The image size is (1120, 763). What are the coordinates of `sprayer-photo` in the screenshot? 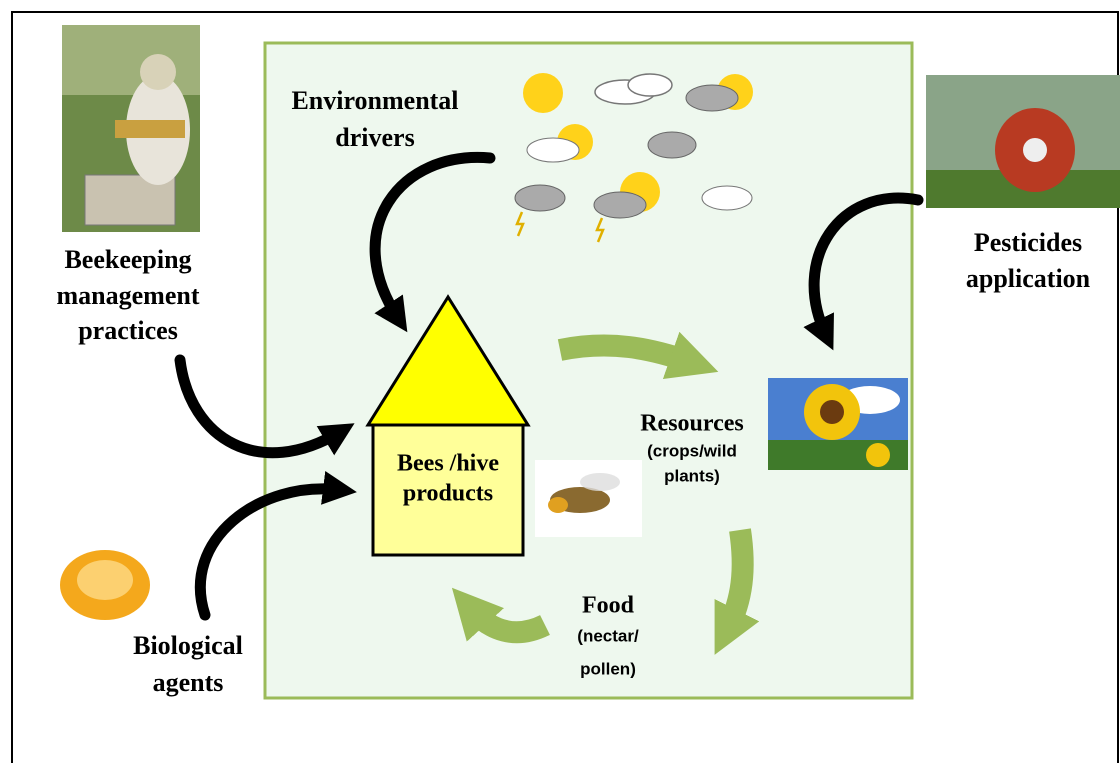 It's located at (1023, 141).